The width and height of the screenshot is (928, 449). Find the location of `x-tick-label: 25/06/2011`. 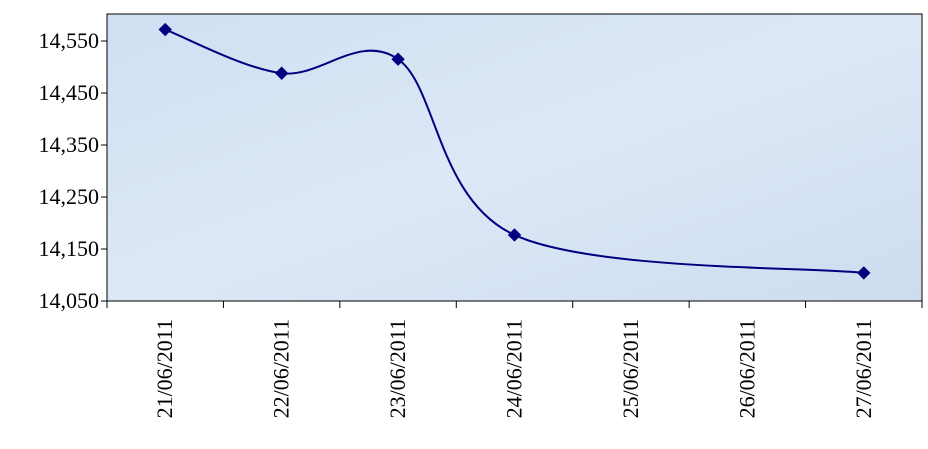

x-tick-label: 25/06/2011 is located at coordinates (630, 368).